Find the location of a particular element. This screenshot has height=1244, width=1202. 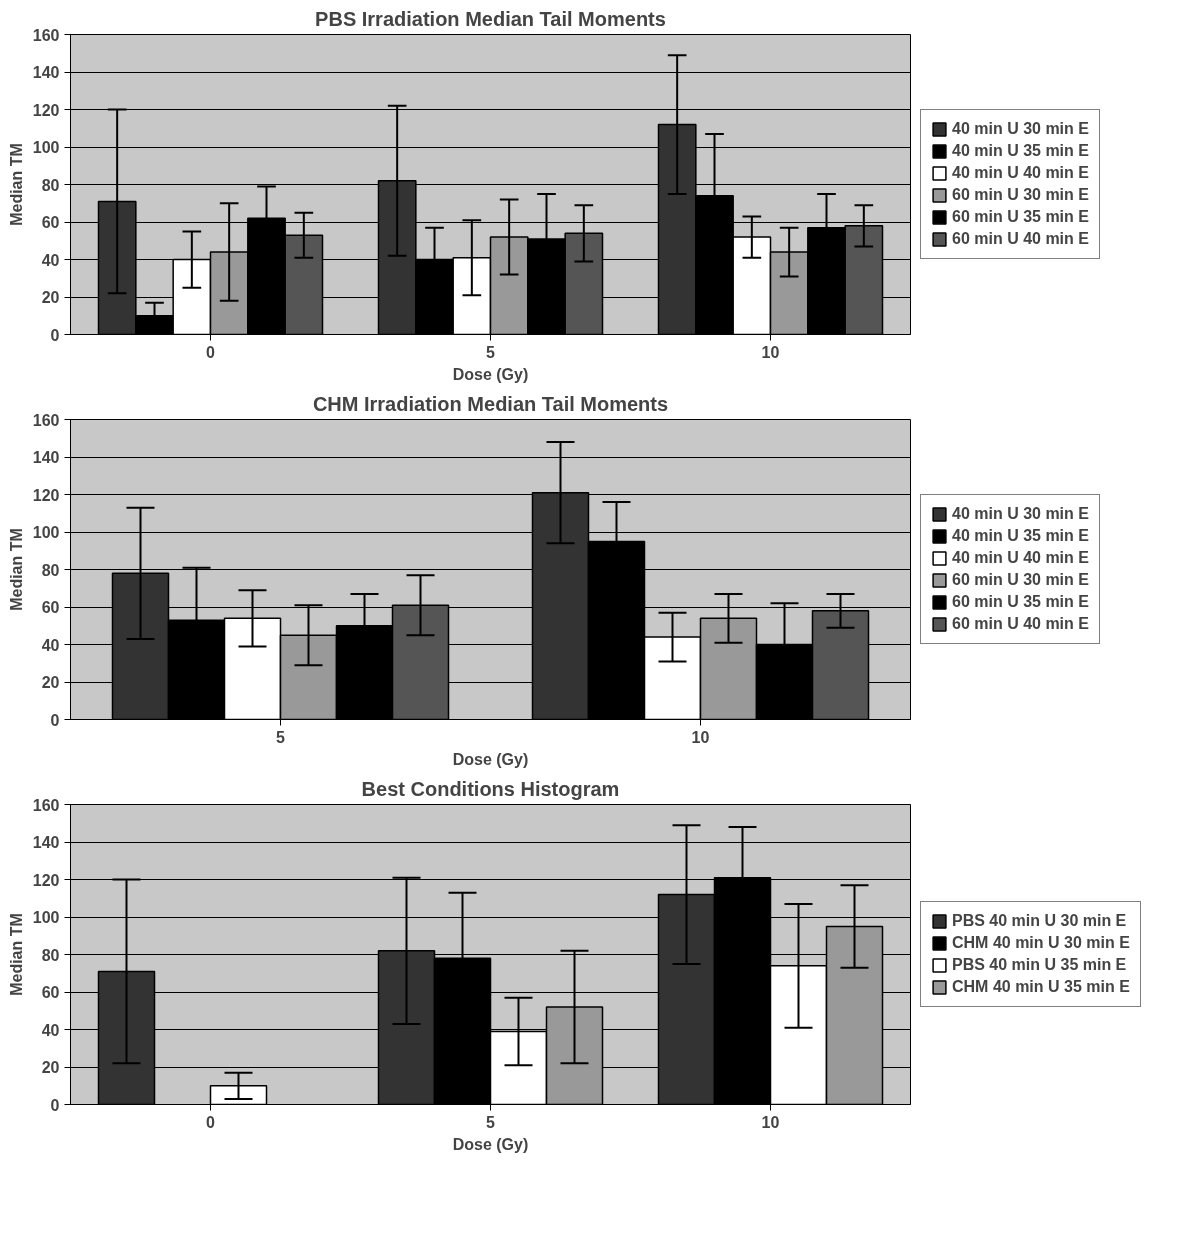

legend-label: PBS 40 min U 35 min E is located at coordinates (1039, 965).